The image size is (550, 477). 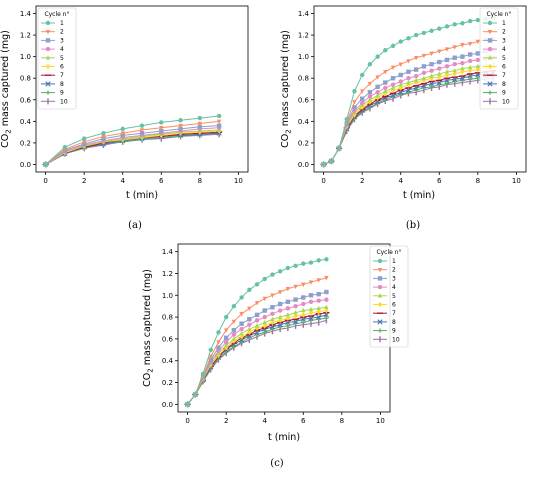 I want to click on y-tick-label: 0.6, so click(x=304, y=100).